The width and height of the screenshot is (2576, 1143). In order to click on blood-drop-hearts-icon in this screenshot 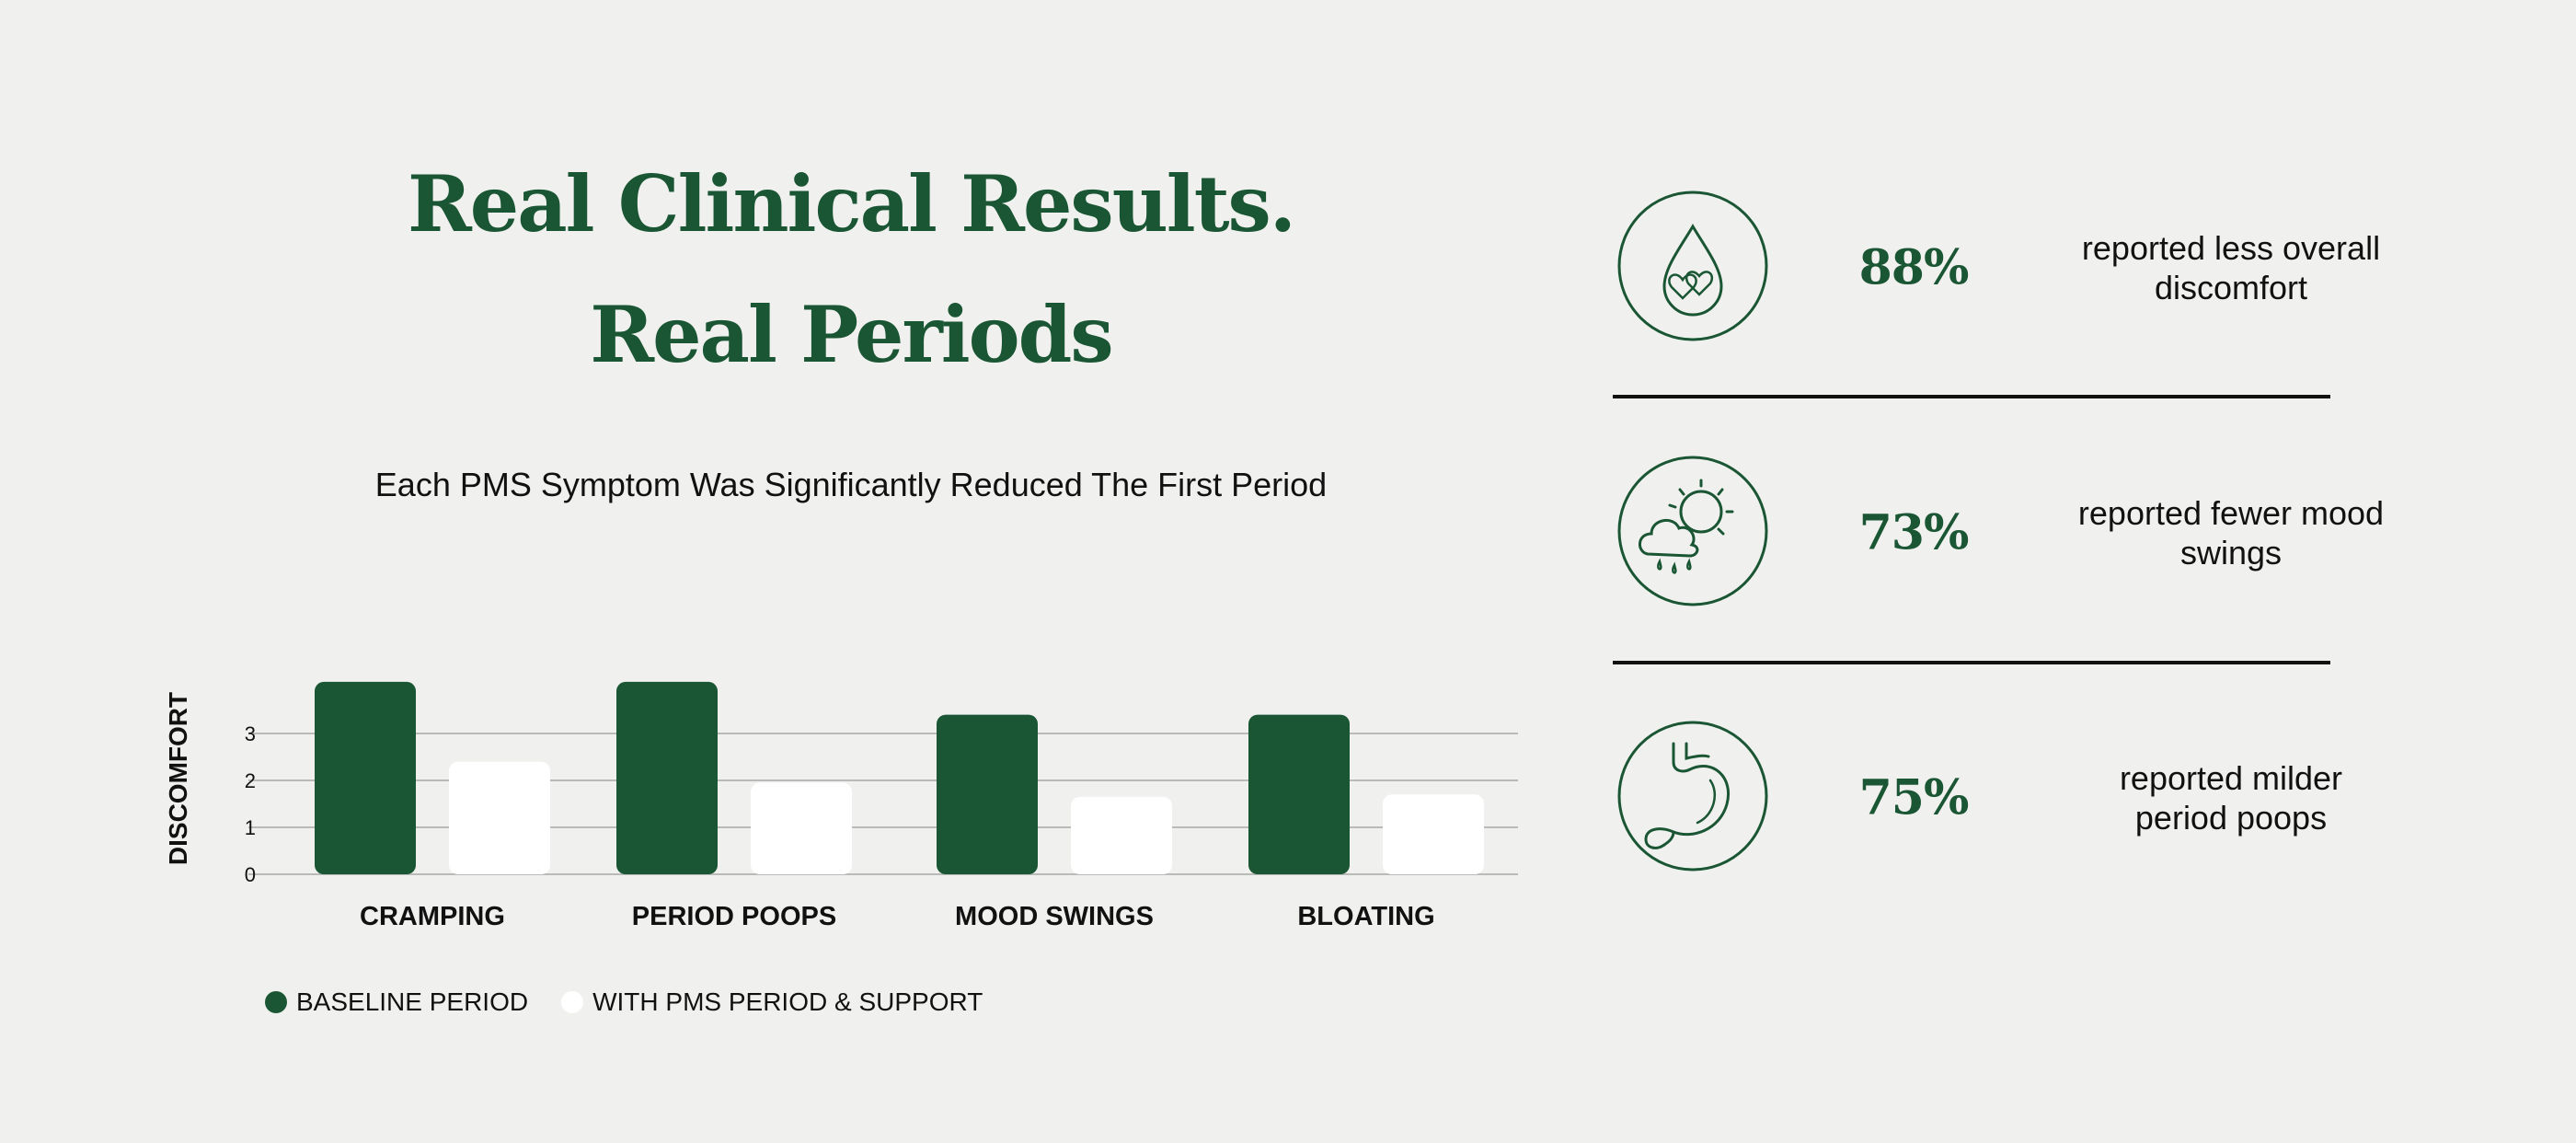, I will do `click(1692, 265)`.